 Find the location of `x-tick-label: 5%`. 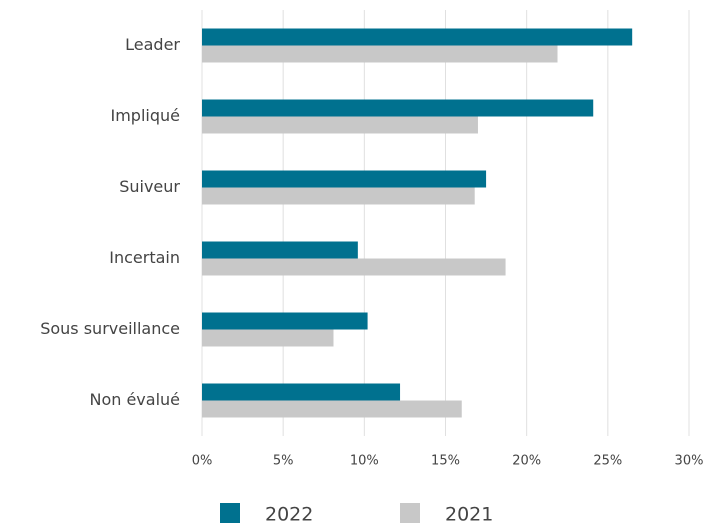

x-tick-label: 5% is located at coordinates (283, 461).